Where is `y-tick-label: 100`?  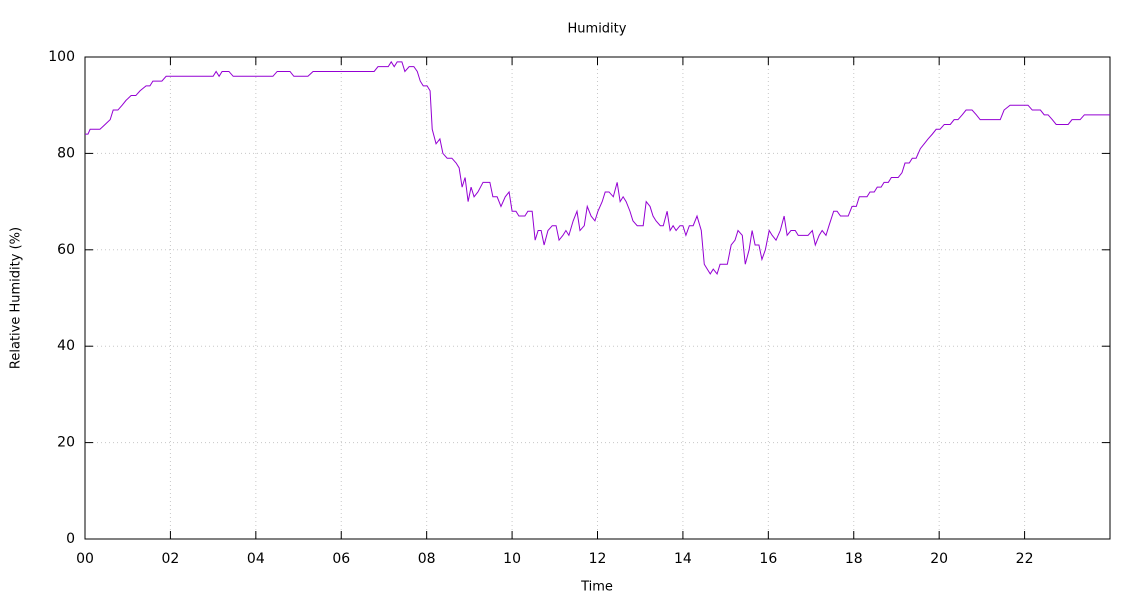
y-tick-label: 100 is located at coordinates (61, 57).